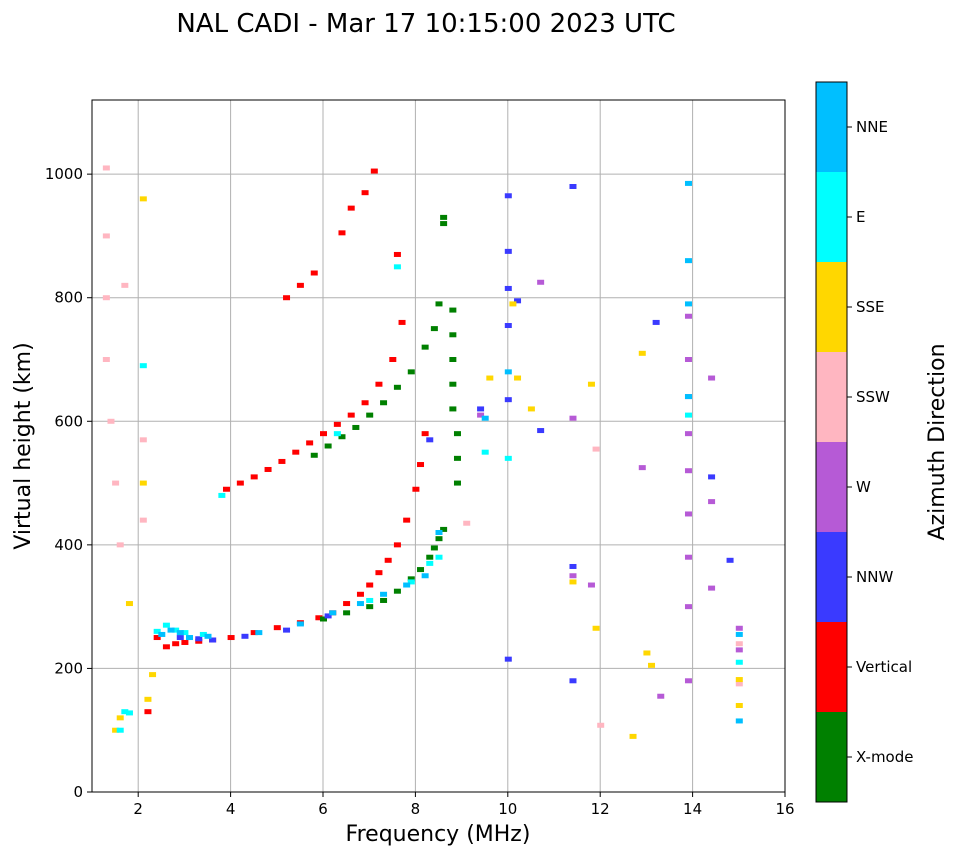 Image resolution: width=958 pixels, height=857 pixels. What do you see at coordinates (68, 421) in the screenshot?
I see `y-tick-label: 600` at bounding box center [68, 421].